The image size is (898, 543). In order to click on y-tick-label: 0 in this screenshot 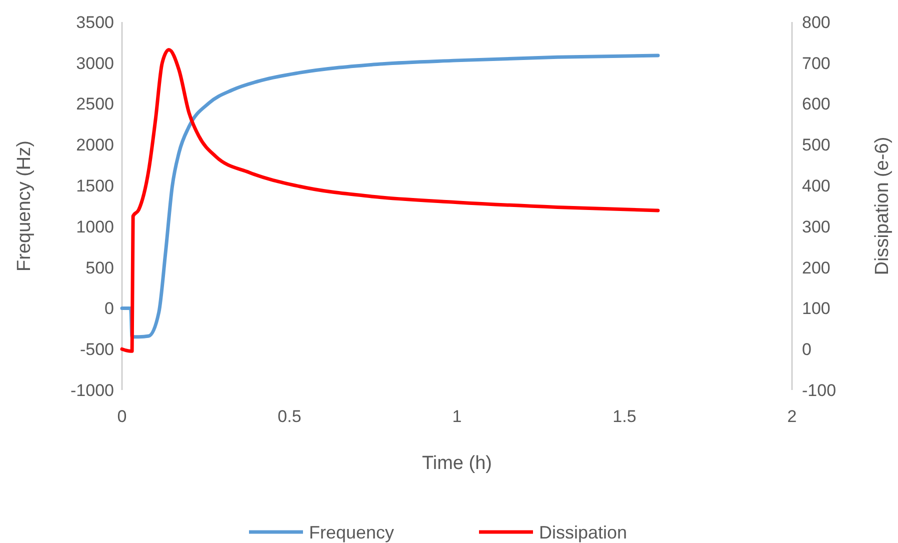, I will do `click(109, 308)`.